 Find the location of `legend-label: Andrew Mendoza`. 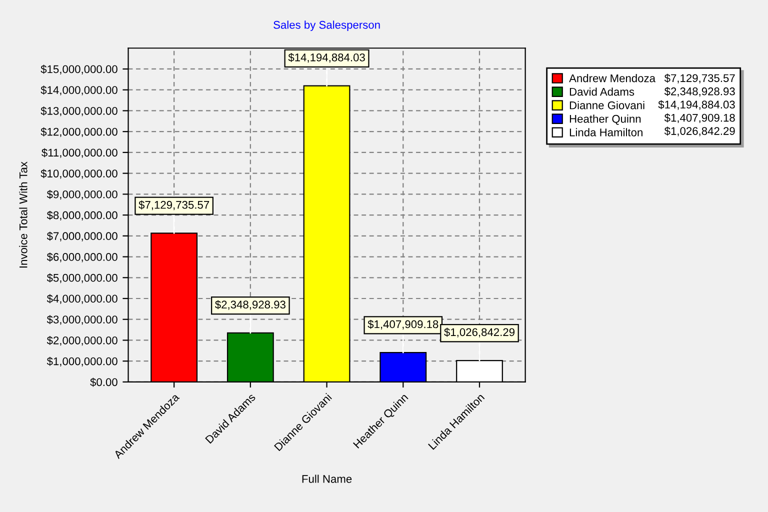

legend-label: Andrew Mendoza is located at coordinates (612, 78).